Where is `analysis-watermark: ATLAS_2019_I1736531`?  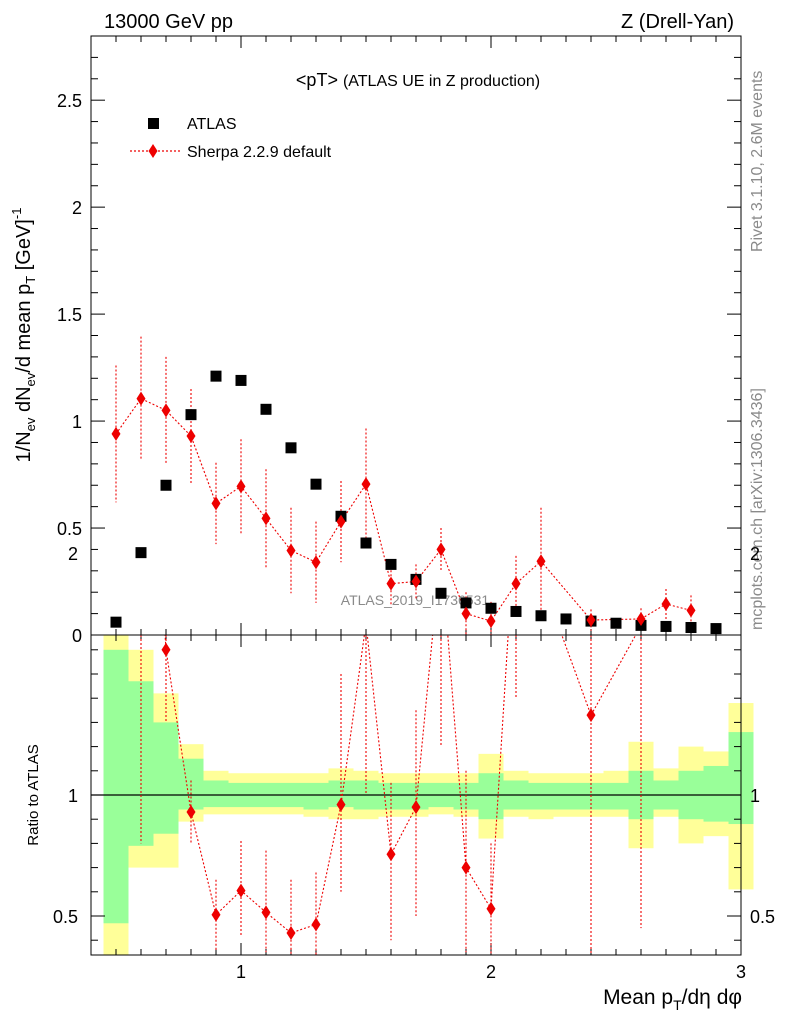 analysis-watermark: ATLAS_2019_I1736531 is located at coordinates (415, 600).